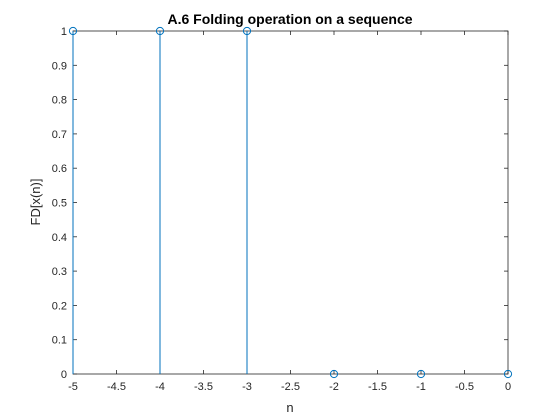 The image size is (560, 420). I want to click on x-tick-label: -0.5, so click(464, 387).